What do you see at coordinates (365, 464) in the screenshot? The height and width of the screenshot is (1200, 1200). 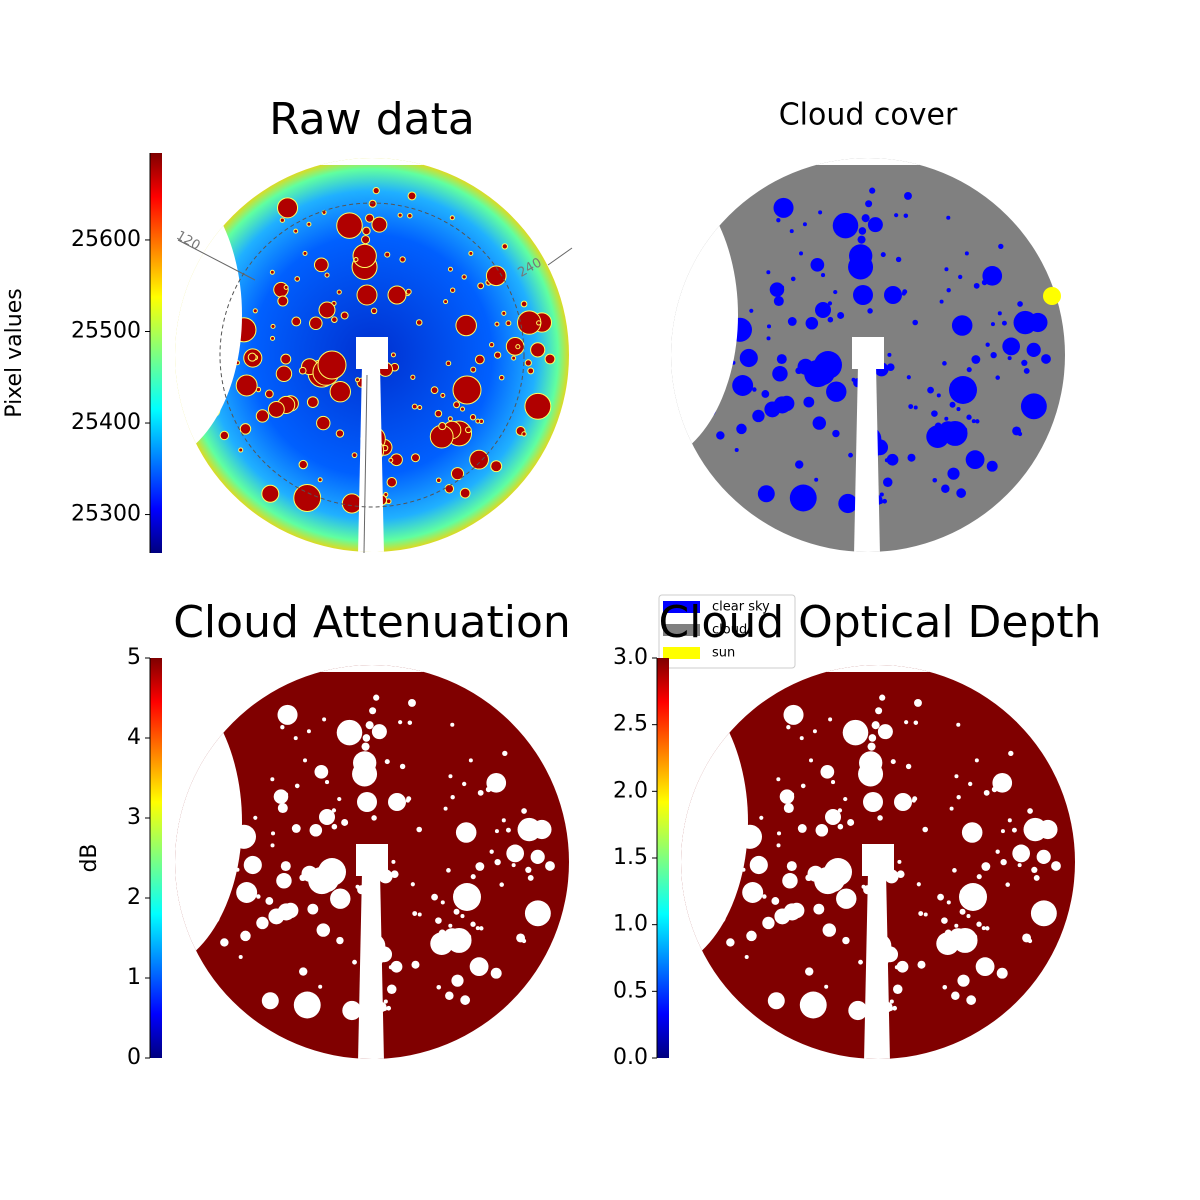 I see `polar-axis` at bounding box center [365, 464].